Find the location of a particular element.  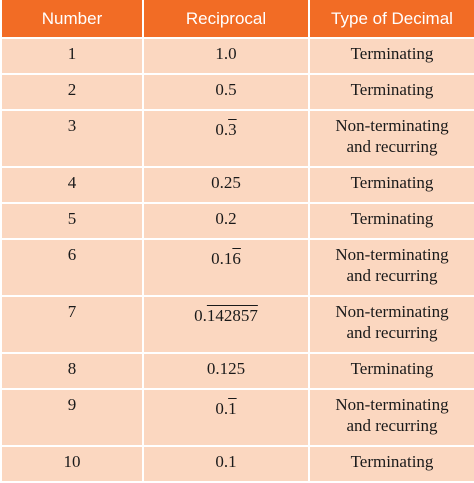

table-row: 2 0.5 Terminating is located at coordinates (237, 92).